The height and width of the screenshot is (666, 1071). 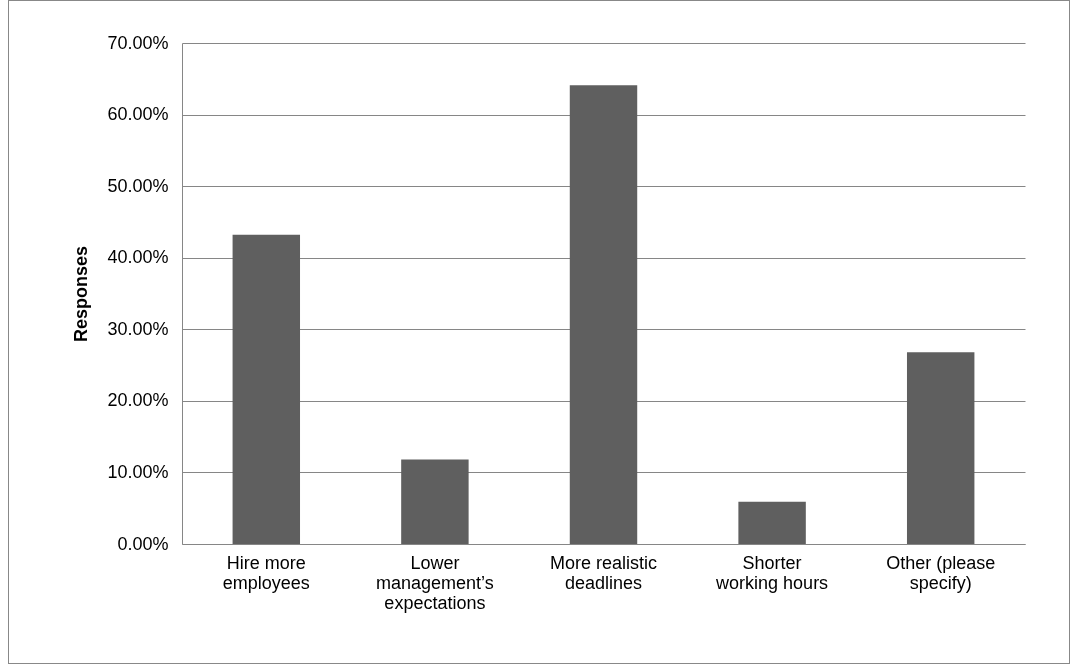 What do you see at coordinates (138, 185) in the screenshot?
I see `y-tick-label: 50.00%` at bounding box center [138, 185].